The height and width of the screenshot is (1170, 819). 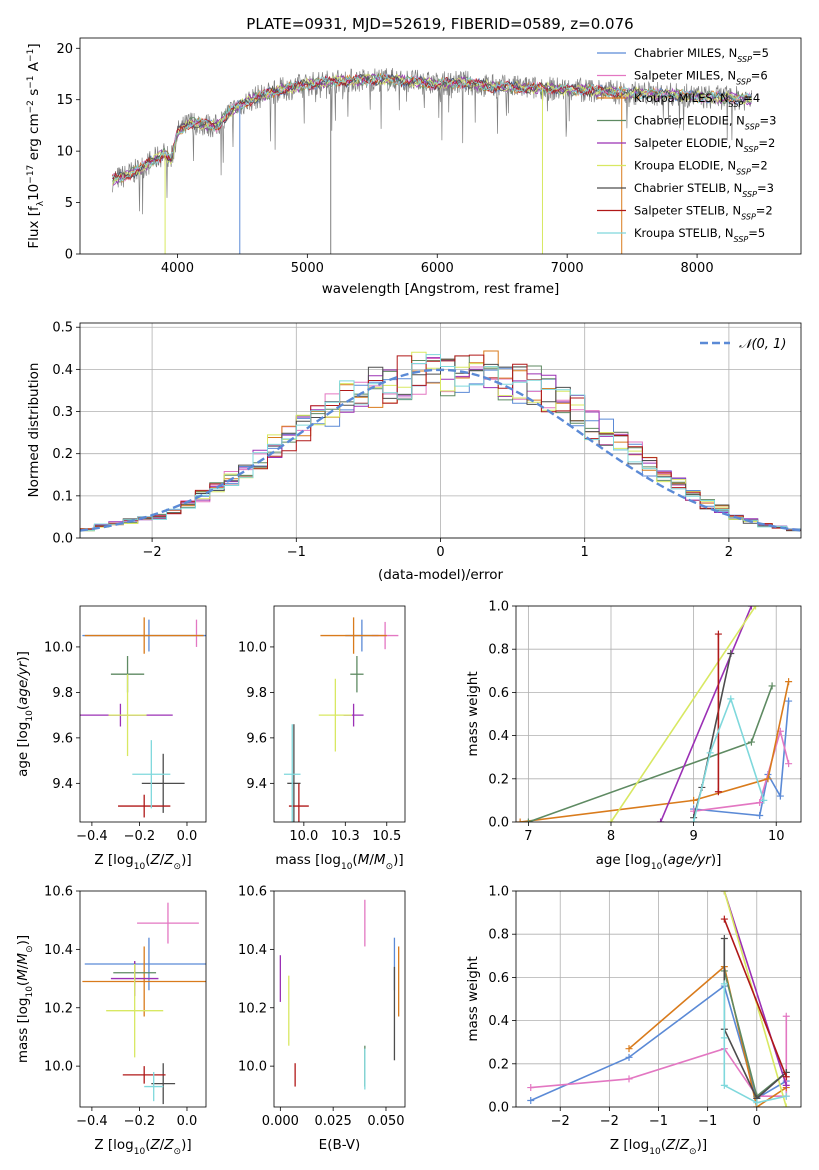 What do you see at coordinates (58, 950) in the screenshot?
I see `y-tick-label: 10.4` at bounding box center [58, 950].